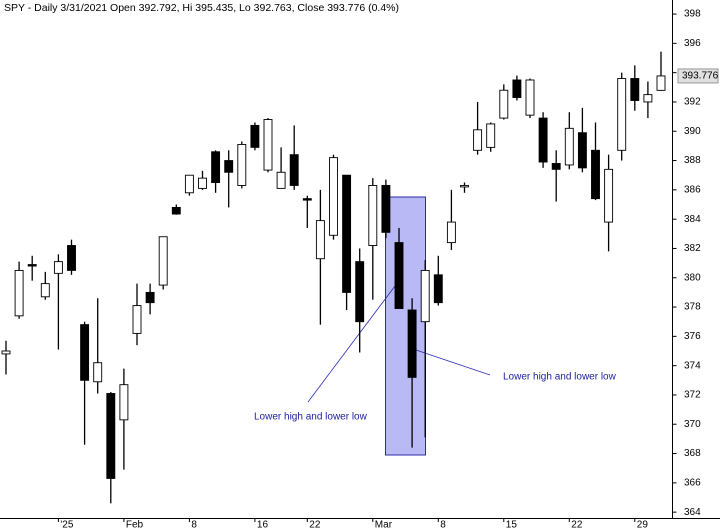 Image resolution: width=720 pixels, height=531 pixels. I want to click on x-tick-label: '25, so click(66, 525).